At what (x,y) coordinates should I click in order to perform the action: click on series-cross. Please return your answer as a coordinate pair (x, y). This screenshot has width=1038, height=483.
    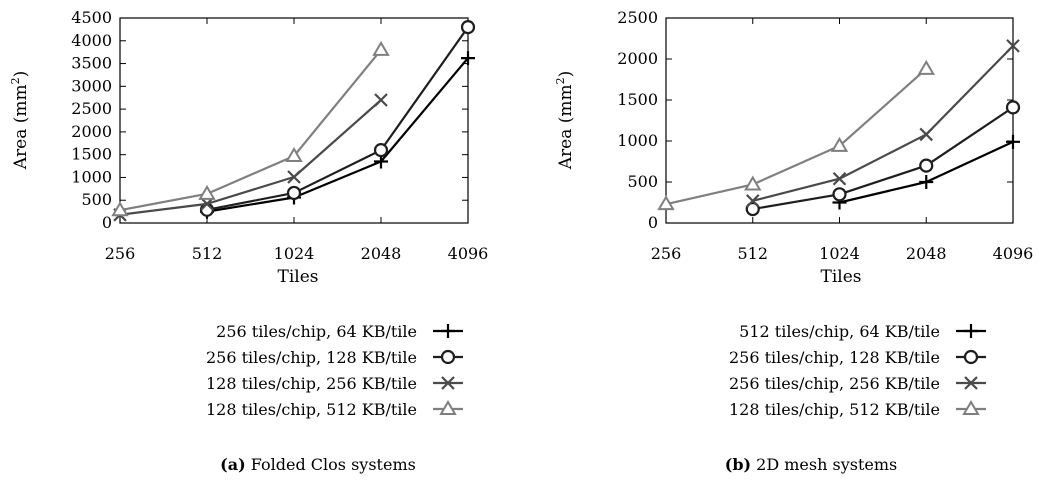
    Looking at the image, I should click on (882, 123).